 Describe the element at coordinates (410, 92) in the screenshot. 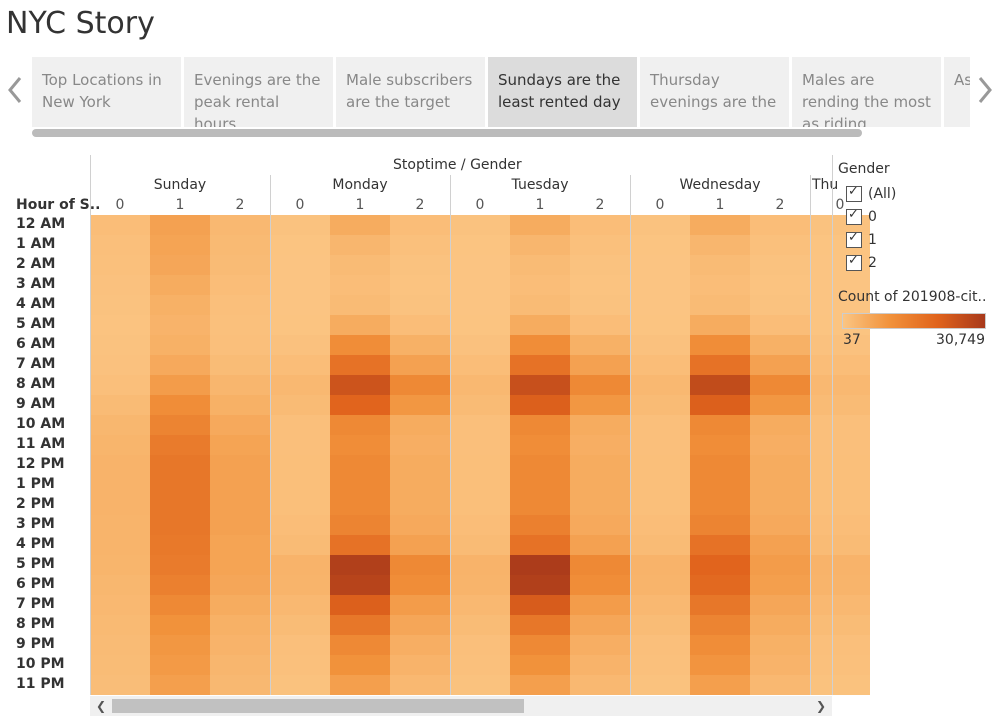

I see `story-point-2: Male subscribers are the target` at that location.